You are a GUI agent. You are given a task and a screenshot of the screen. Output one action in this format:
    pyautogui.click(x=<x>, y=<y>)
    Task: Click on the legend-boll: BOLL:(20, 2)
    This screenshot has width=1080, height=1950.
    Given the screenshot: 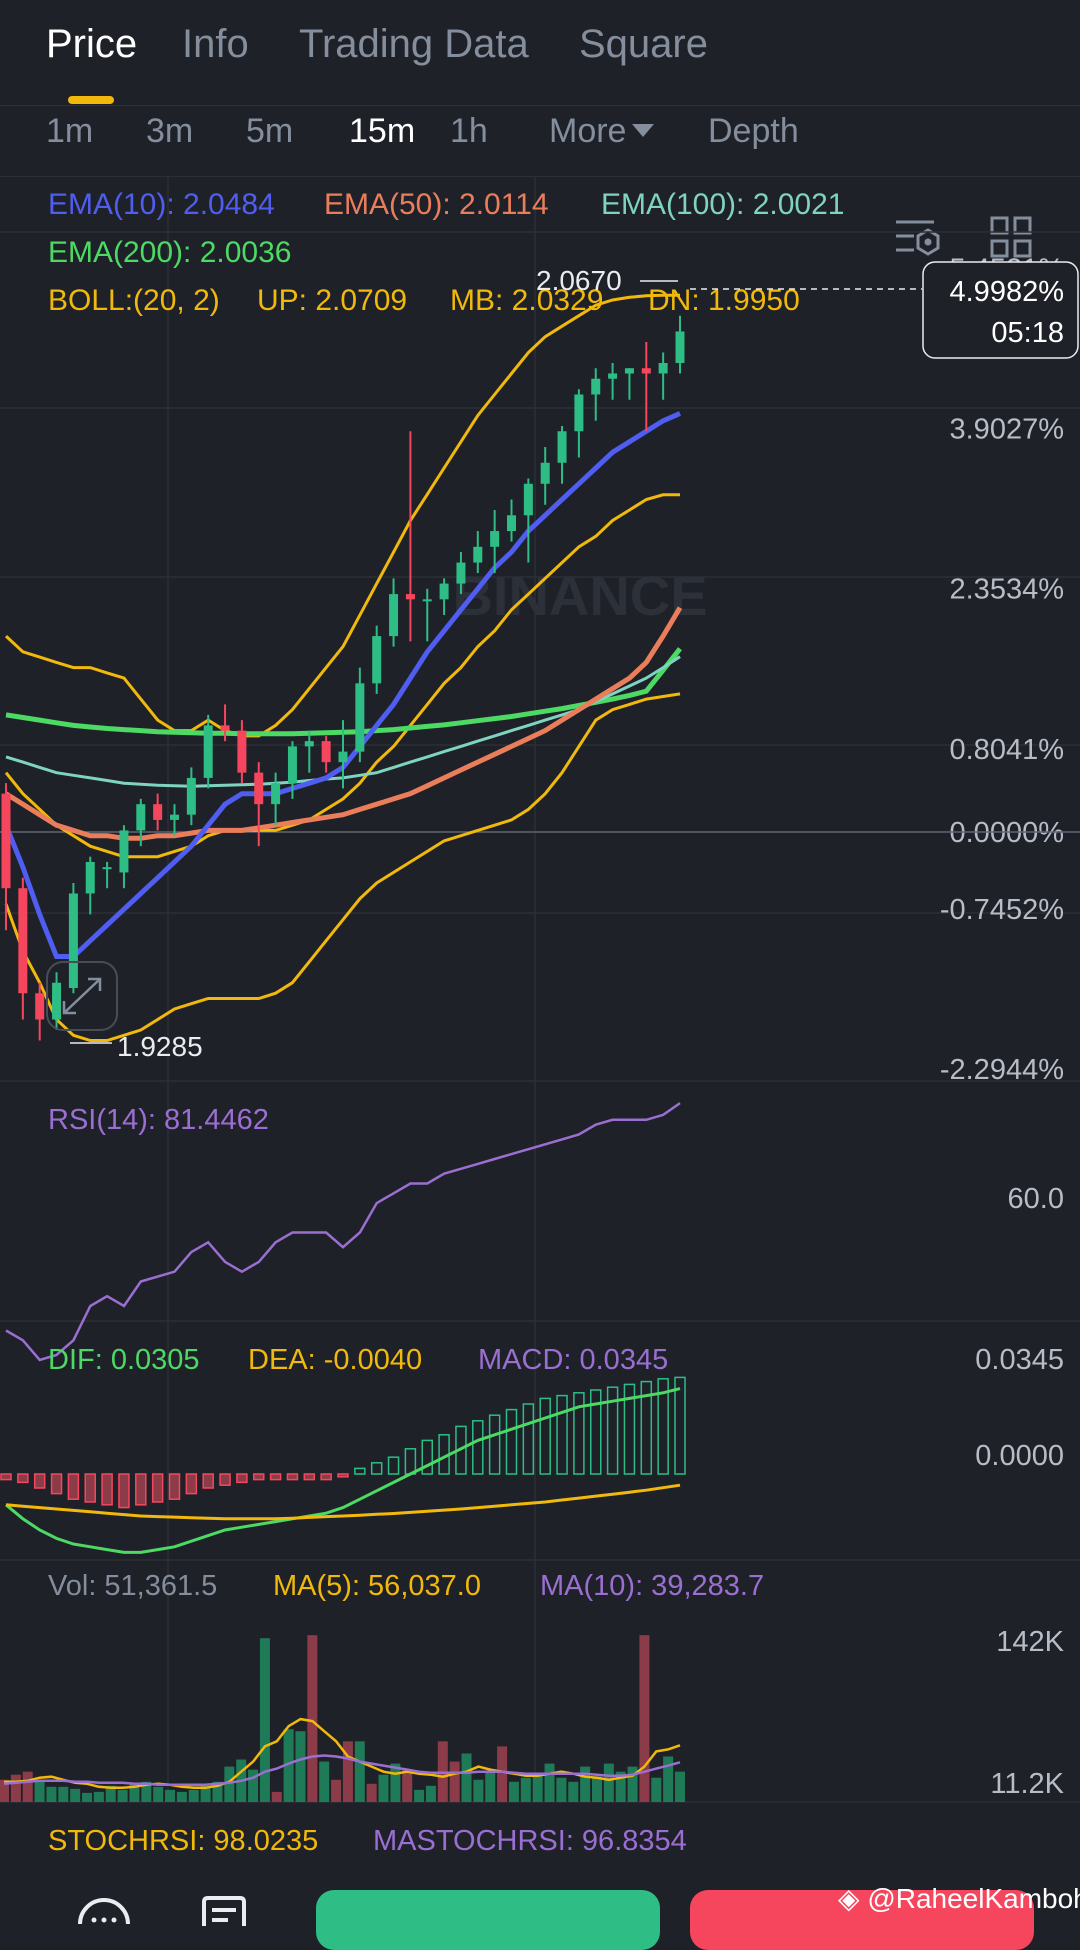 What is the action you would take?
    pyautogui.click(x=134, y=300)
    